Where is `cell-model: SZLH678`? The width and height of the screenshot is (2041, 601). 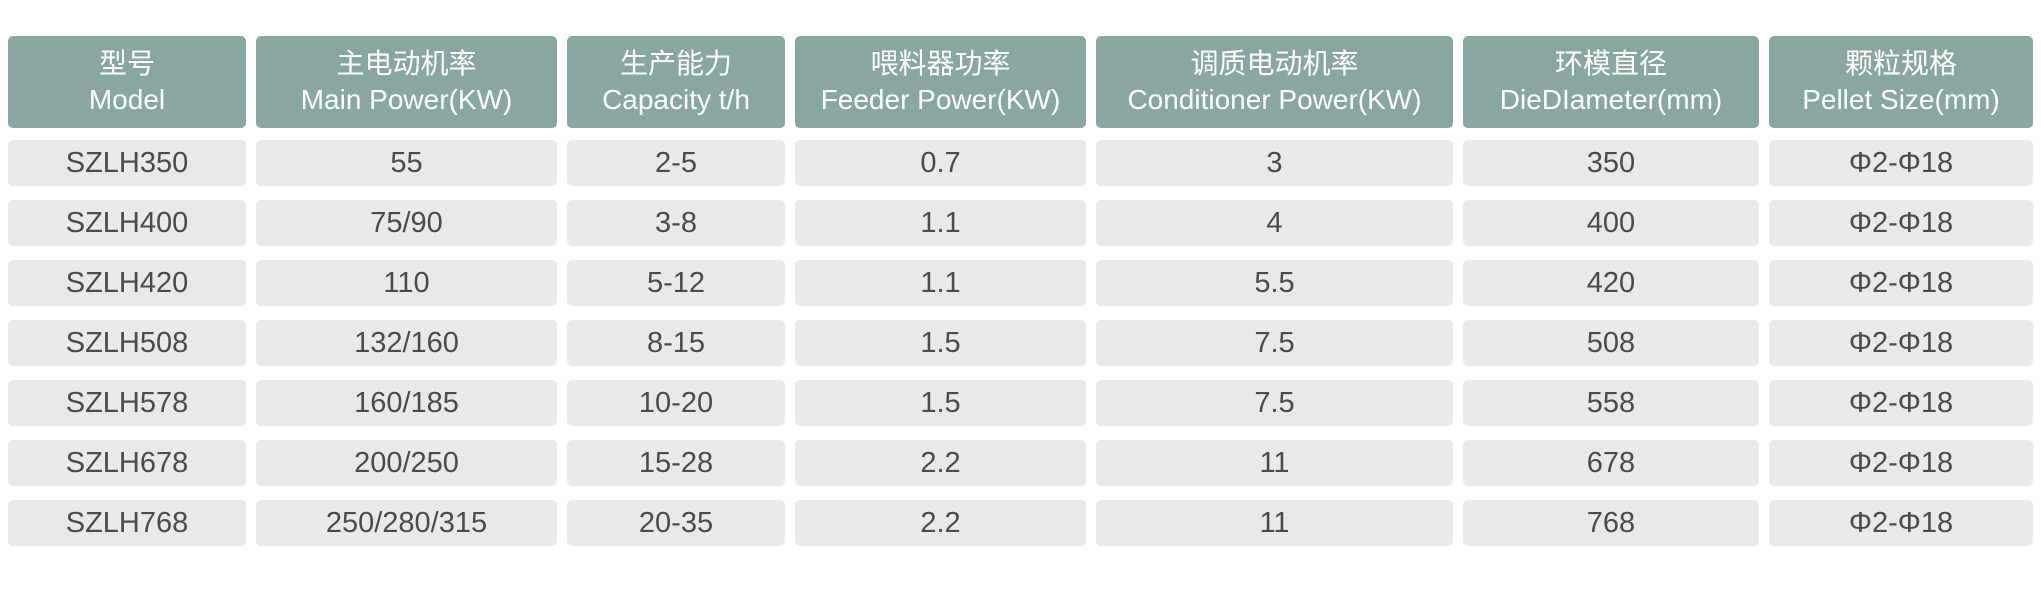 cell-model: SZLH678 is located at coordinates (127, 463).